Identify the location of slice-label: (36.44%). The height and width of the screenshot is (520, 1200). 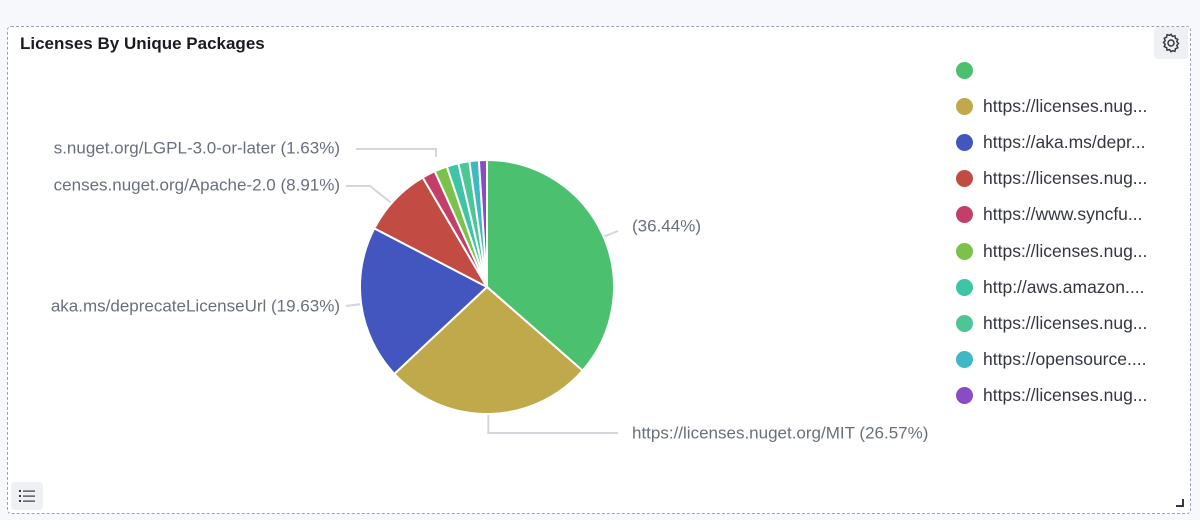
(666, 225).